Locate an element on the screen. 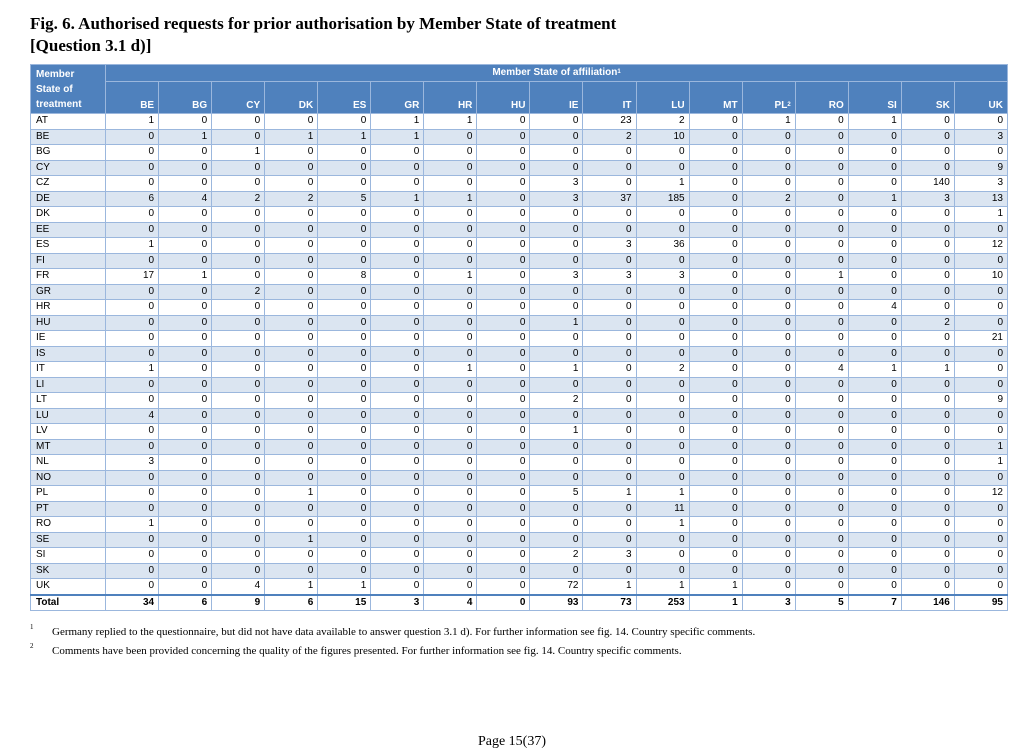 The height and width of the screenshot is (755, 1024). table-cell: 5 is located at coordinates (344, 198).